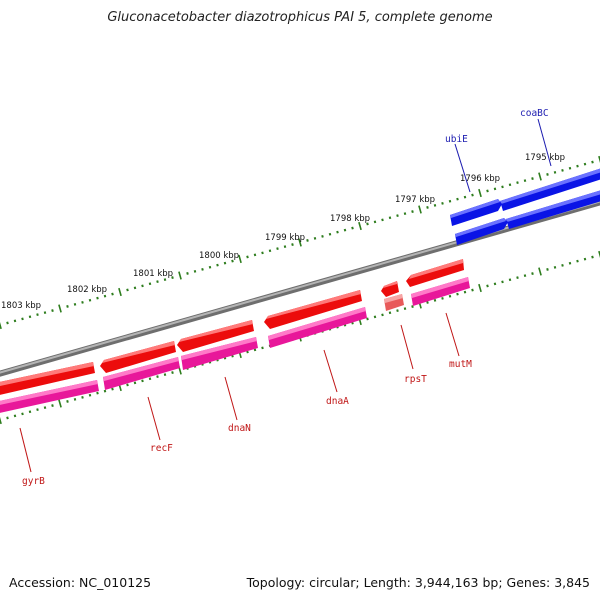  Describe the element at coordinates (337, 401) in the screenshot. I see `gene-label-dnaA: dnaA` at that location.